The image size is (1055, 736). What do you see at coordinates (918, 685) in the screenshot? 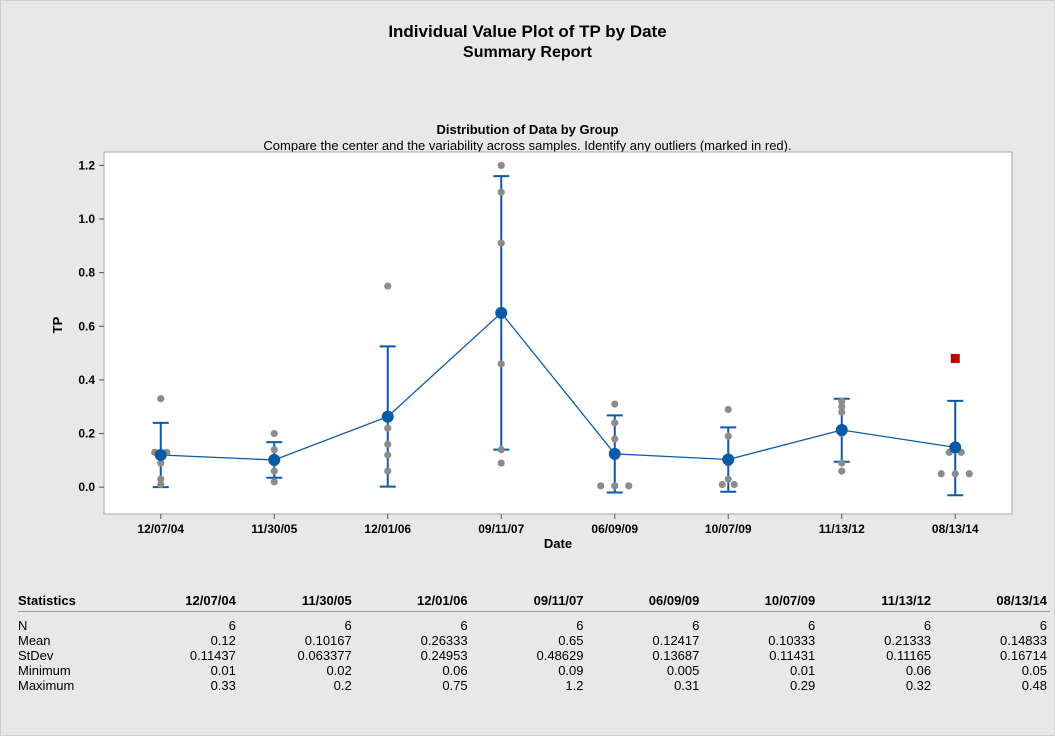
I see `table-cell: 0.32` at bounding box center [918, 685].